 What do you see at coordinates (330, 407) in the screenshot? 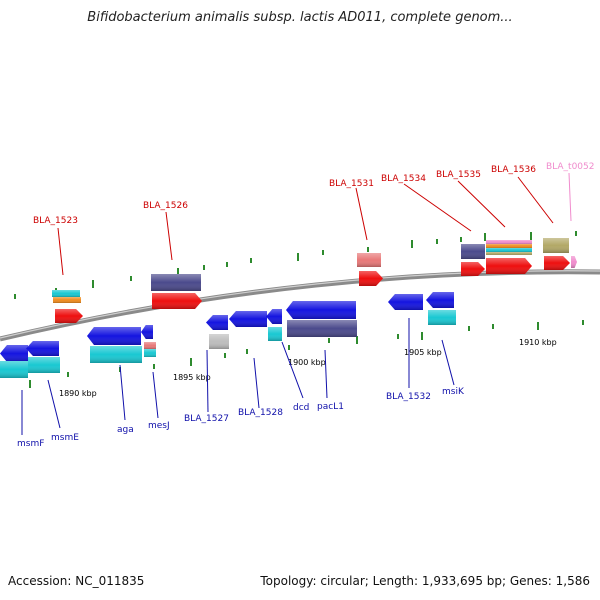
I see `gene-label-lower: pacL1` at bounding box center [330, 407].